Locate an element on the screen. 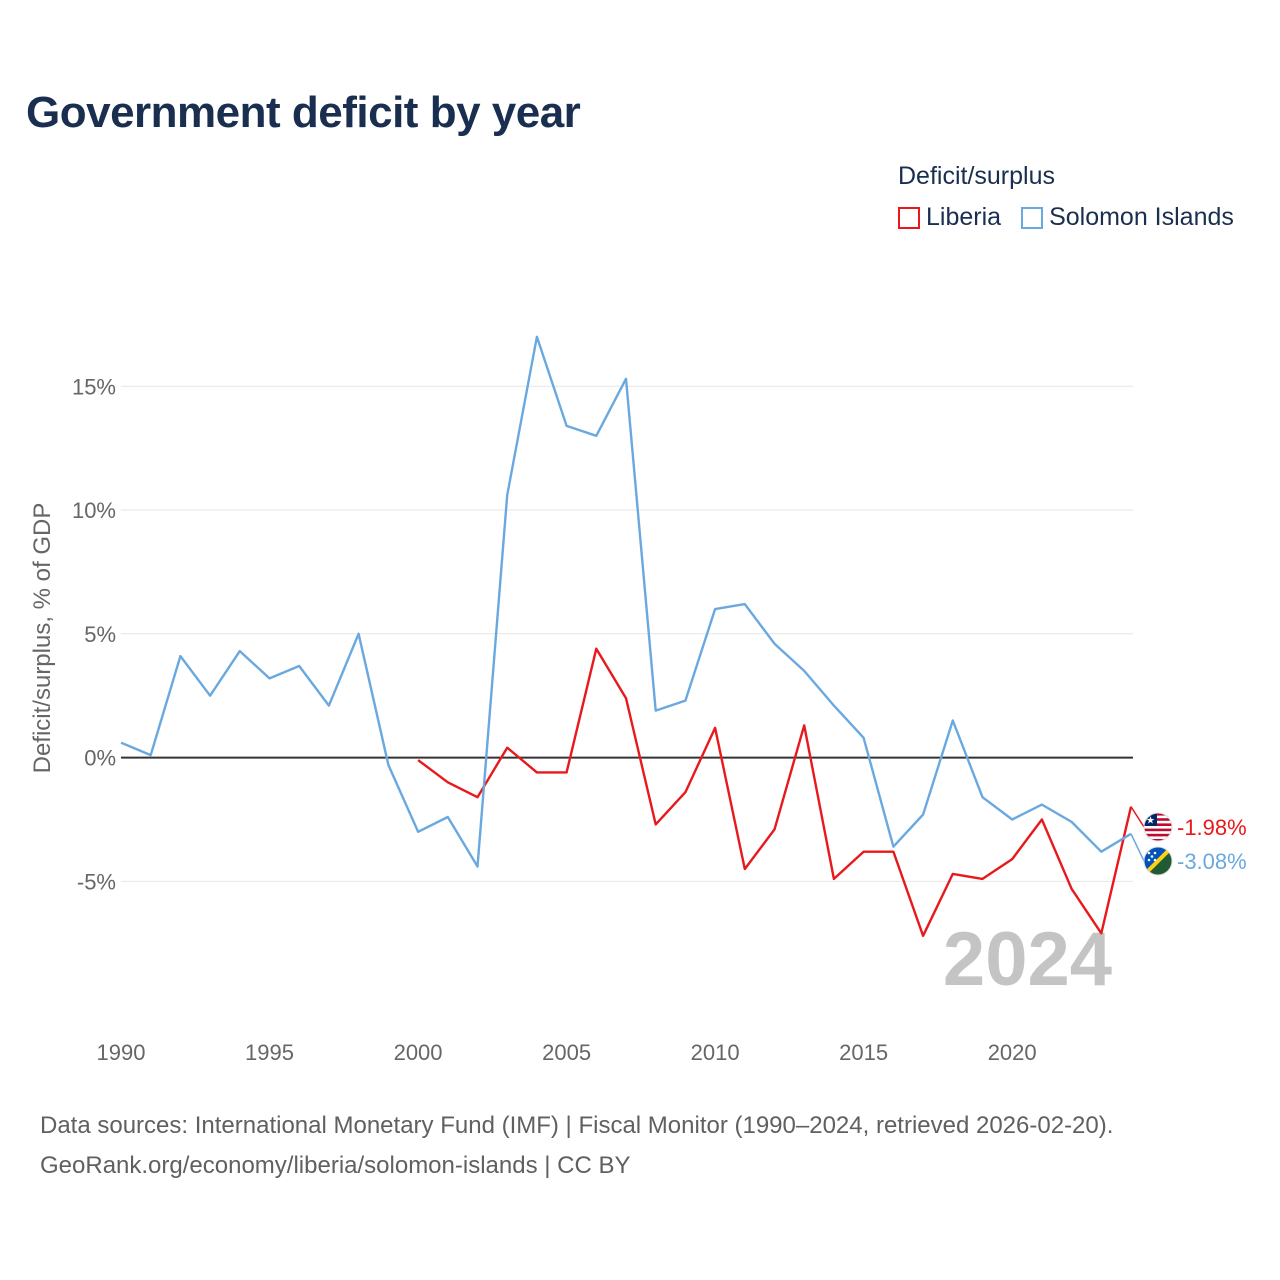 This screenshot has width=1280, height=1280. legend-label-solomon-islands: Solomon Islands is located at coordinates (1141, 217).